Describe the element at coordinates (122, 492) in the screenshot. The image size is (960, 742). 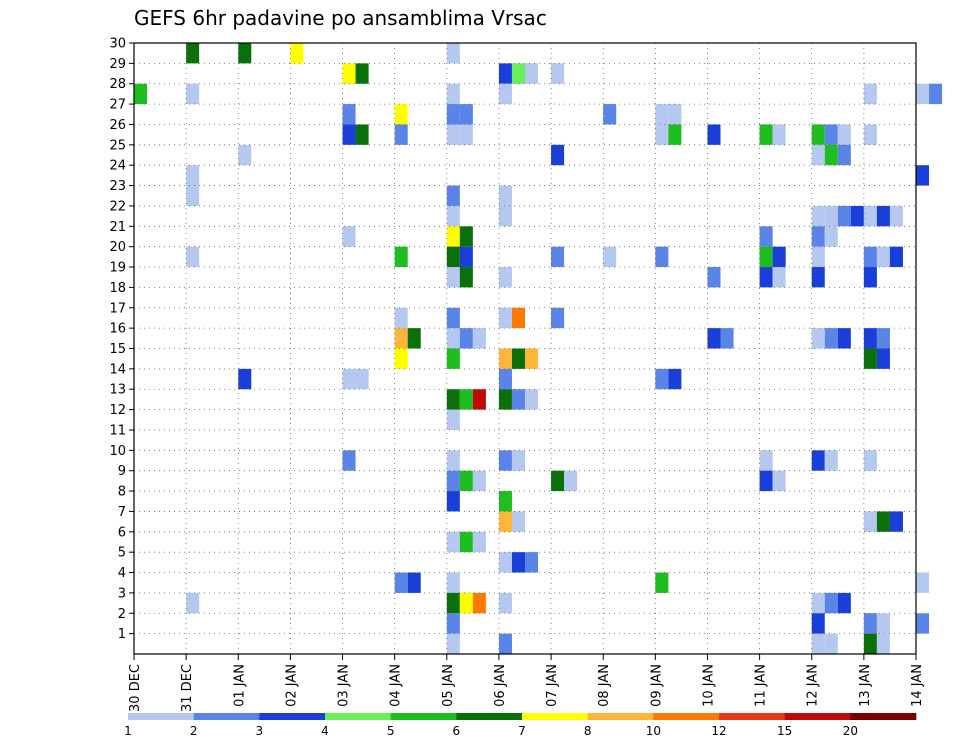
I see `y-tick-label: 8` at that location.